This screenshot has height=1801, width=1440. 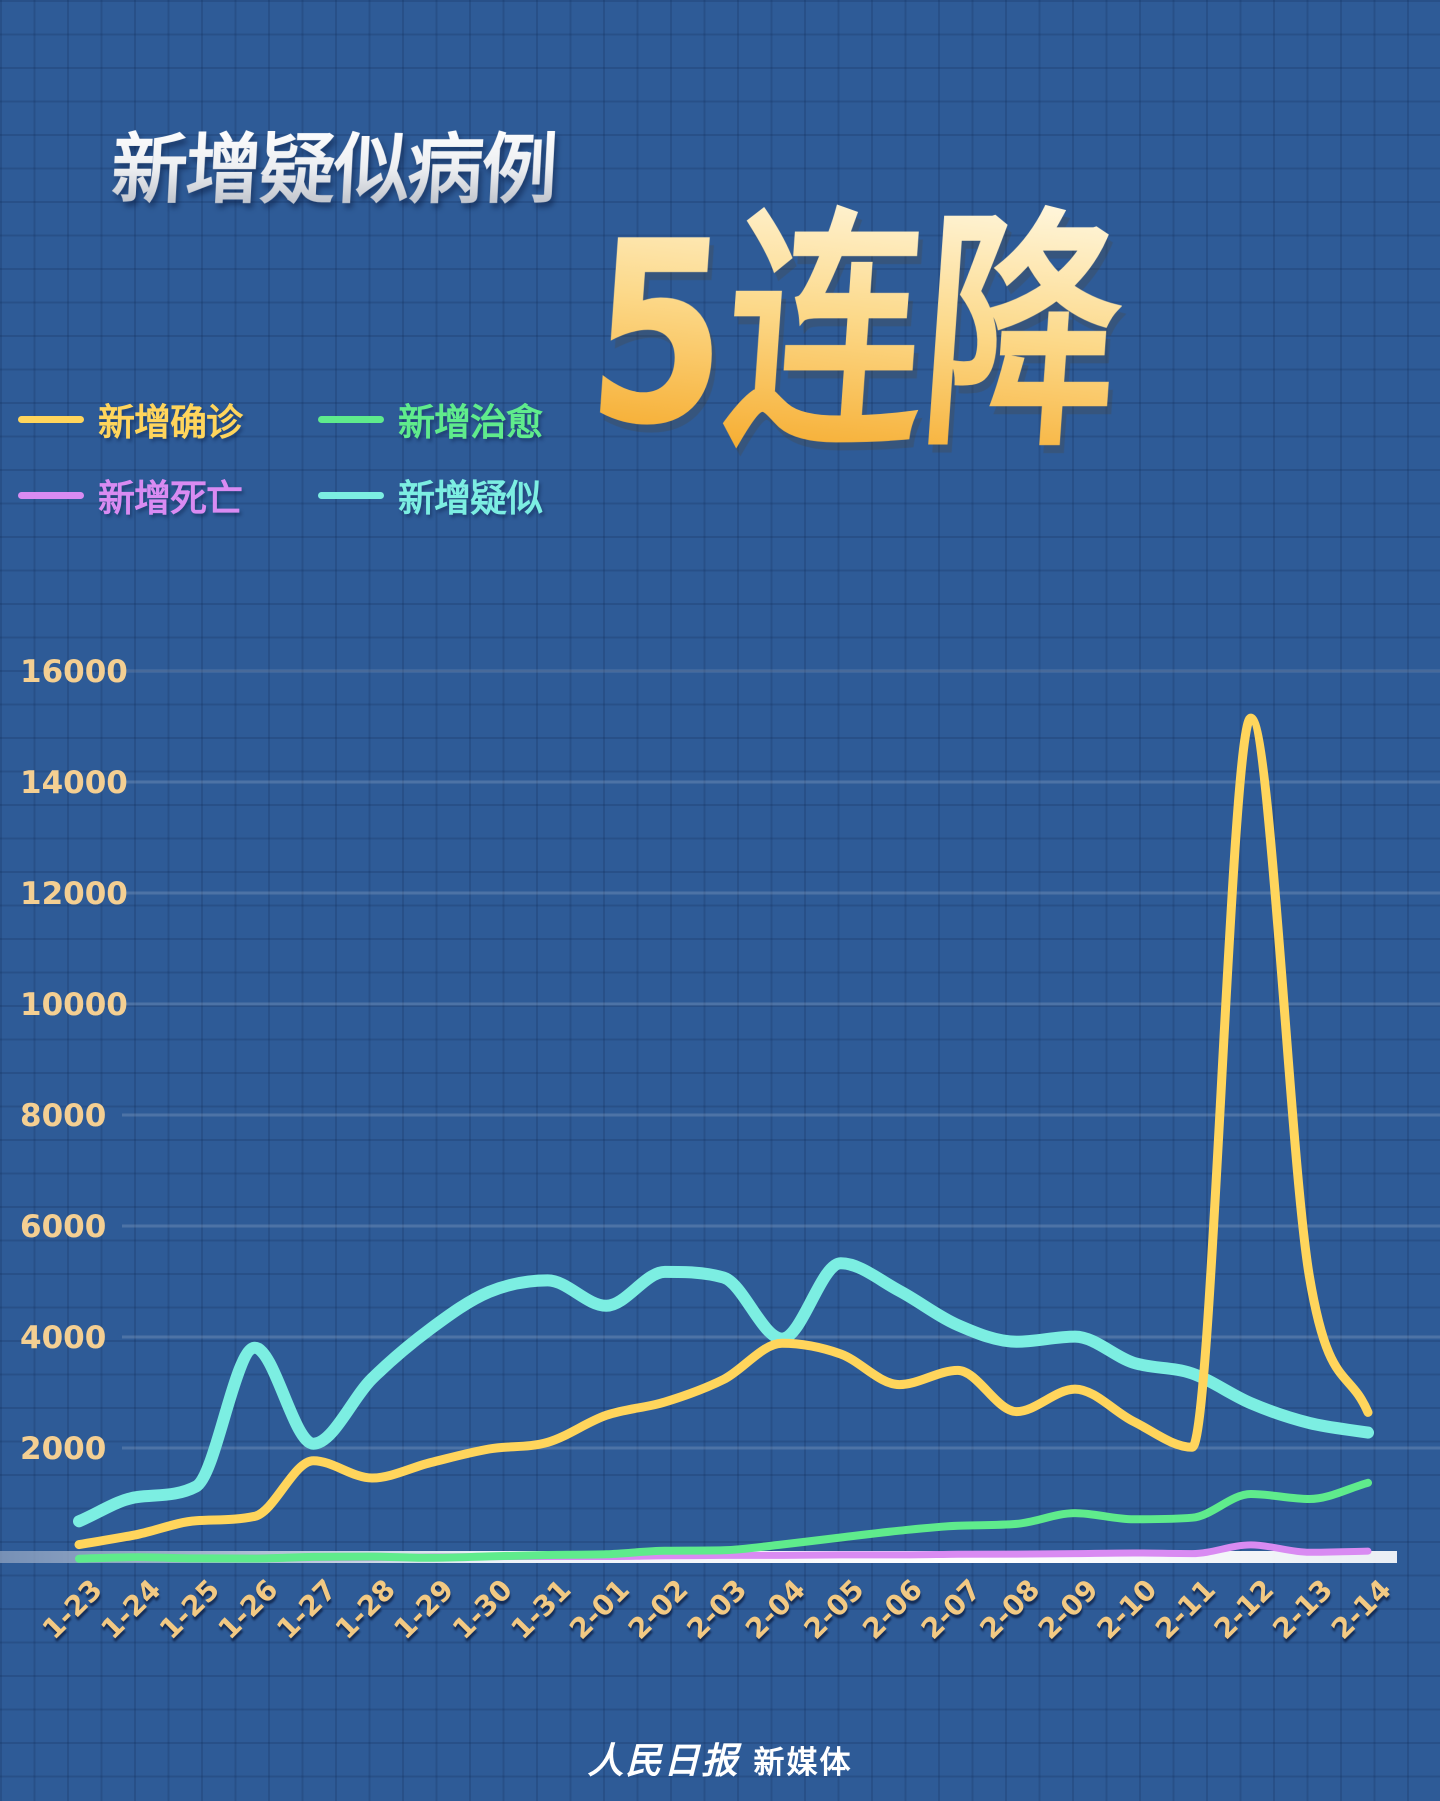 I want to click on x-tick-2-10: 2-10, so click(x=1126, y=1609).